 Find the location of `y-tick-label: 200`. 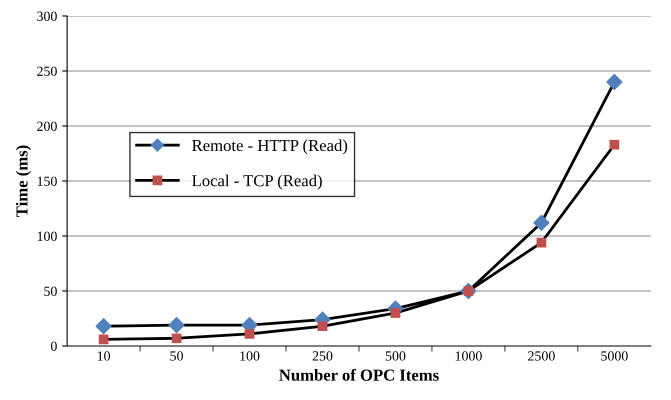

y-tick-label: 200 is located at coordinates (47, 126).